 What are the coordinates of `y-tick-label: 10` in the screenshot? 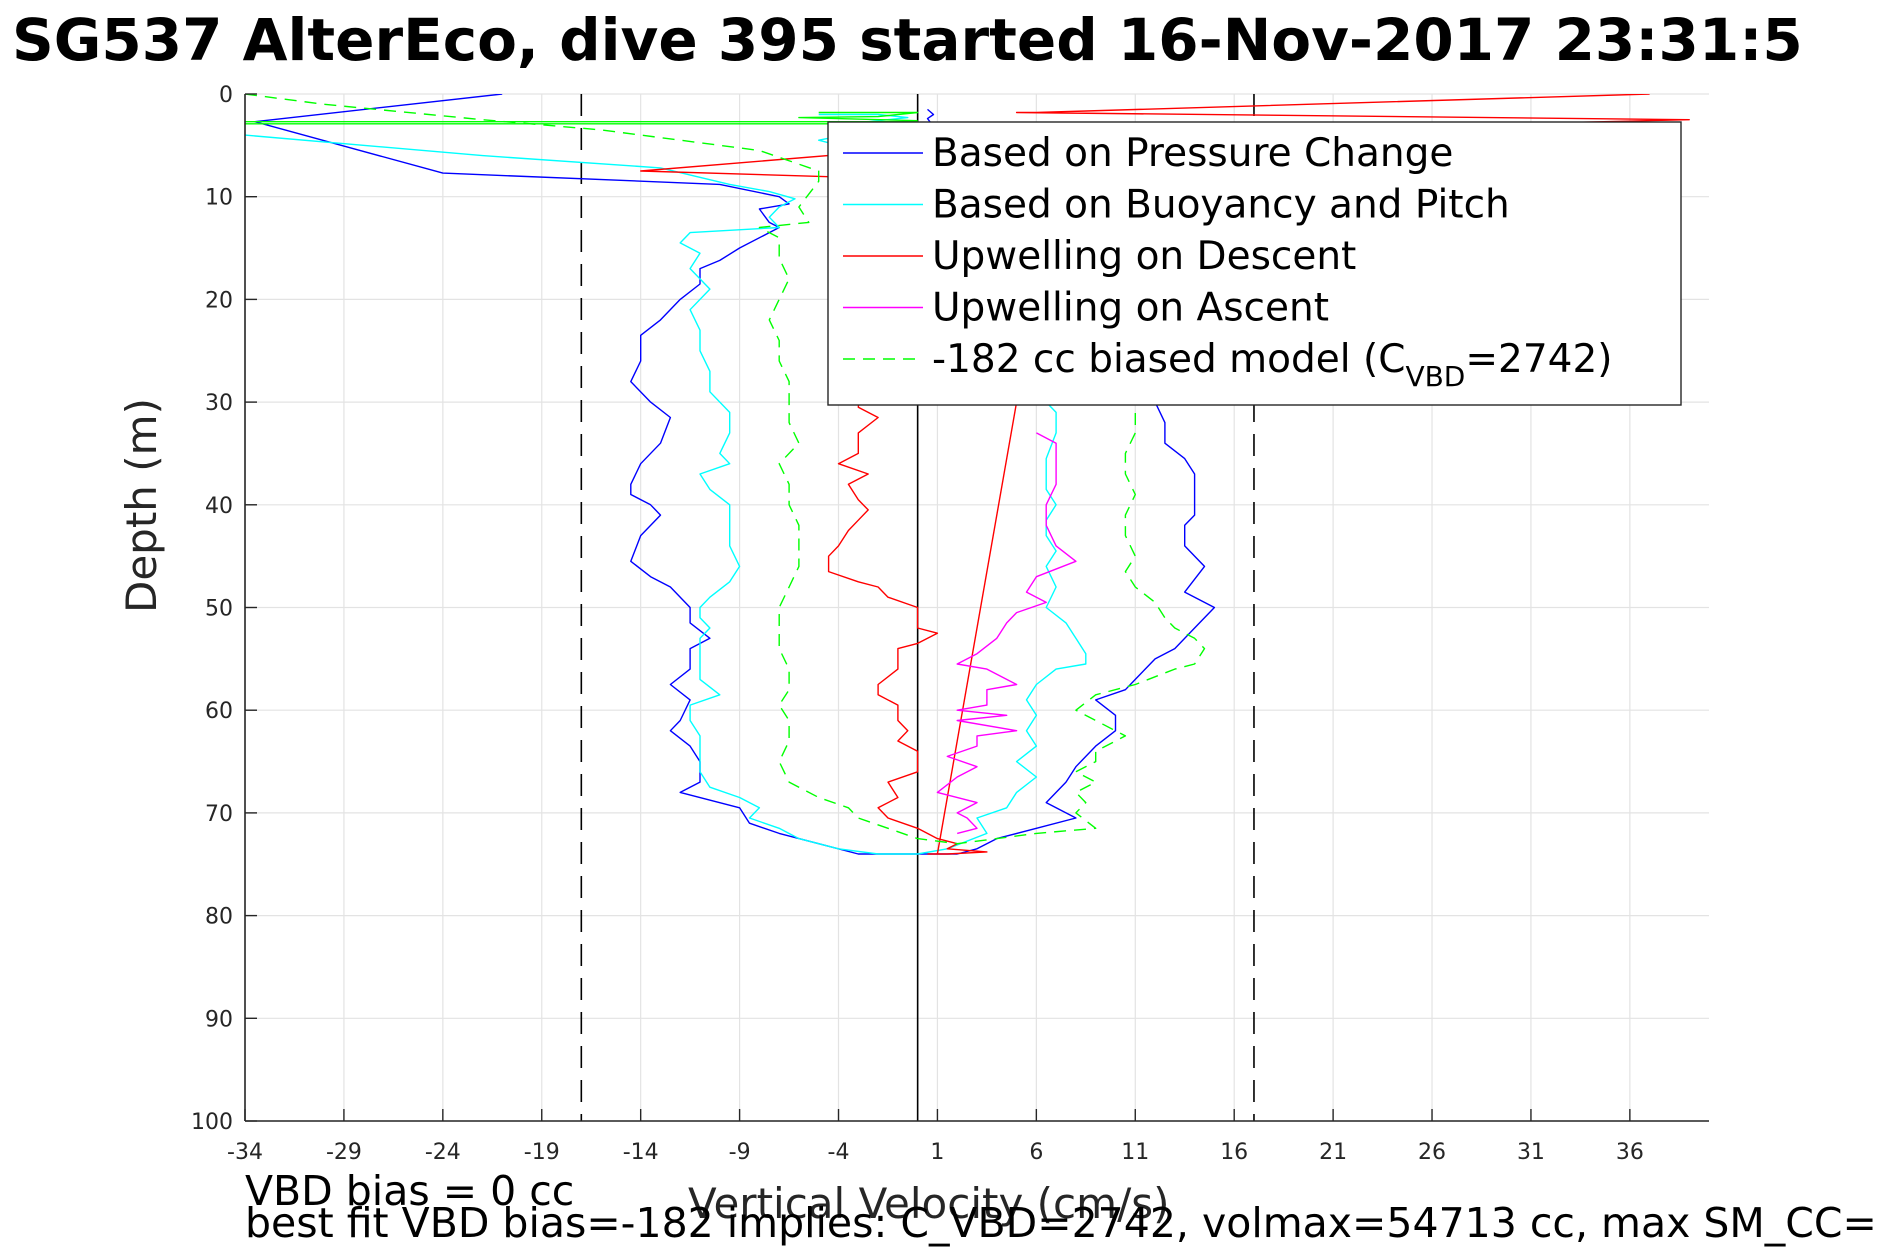 It's located at (219, 198).